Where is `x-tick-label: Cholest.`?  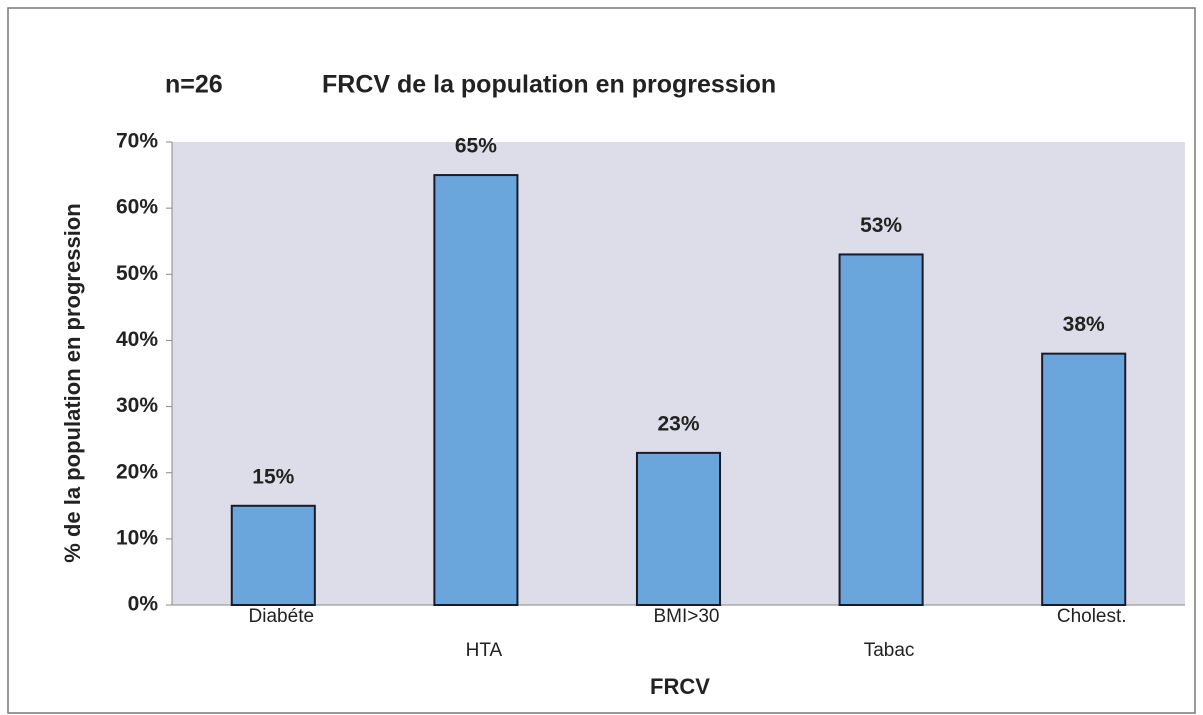 x-tick-label: Cholest. is located at coordinates (1092, 616).